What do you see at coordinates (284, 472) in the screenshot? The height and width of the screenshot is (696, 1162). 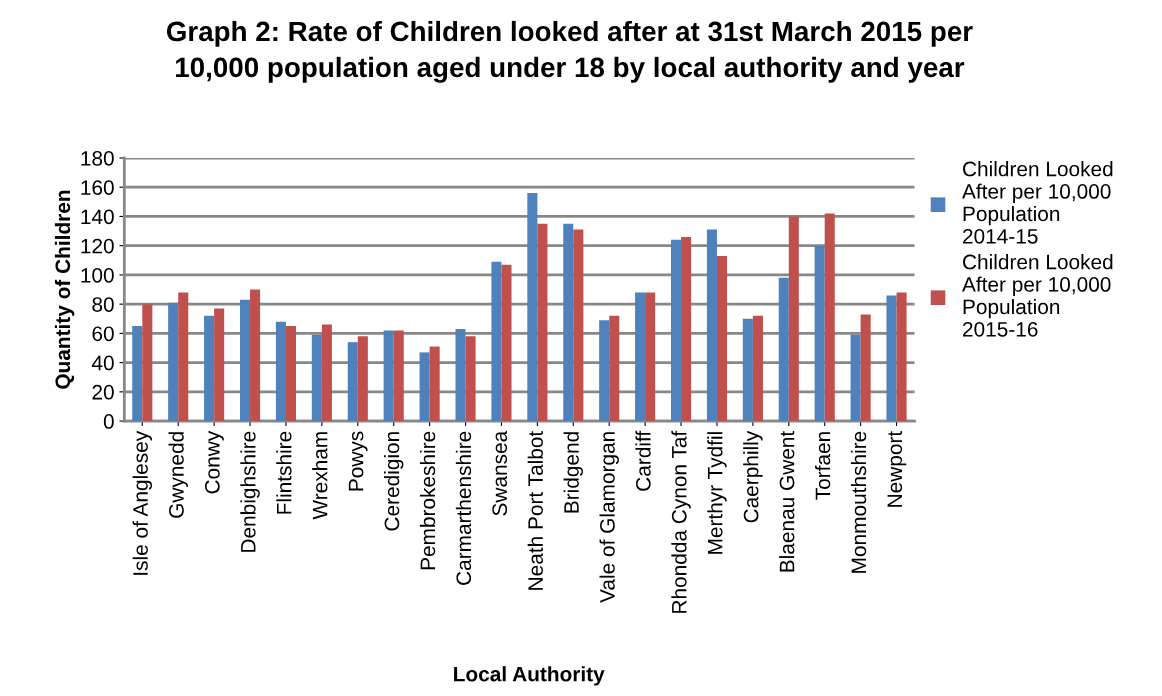 I see `x-tick-label: Flintshire` at bounding box center [284, 472].